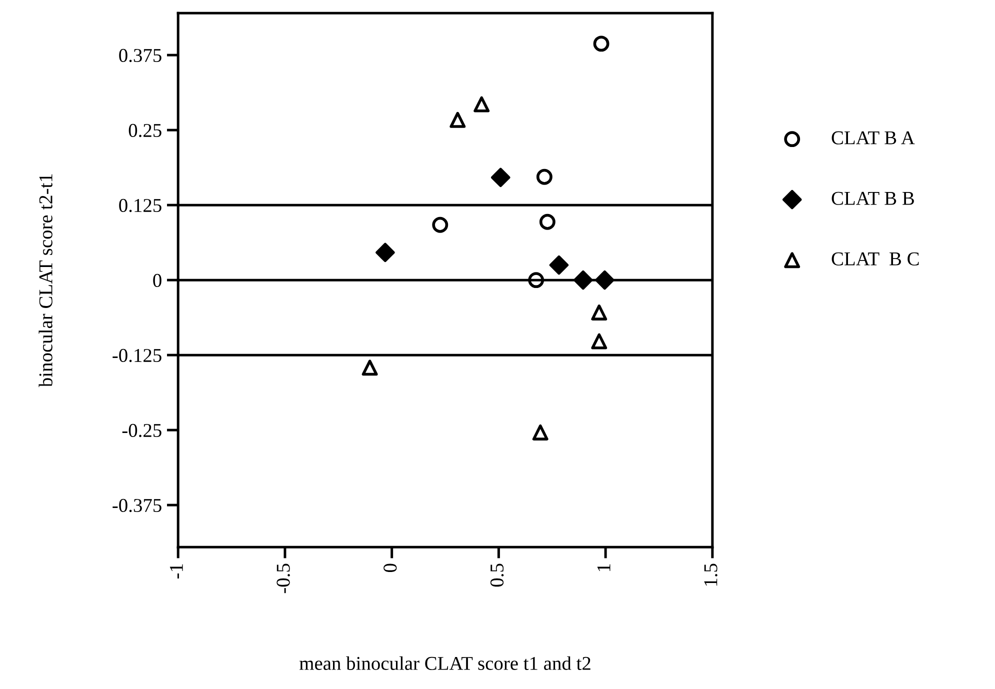 This screenshot has width=995, height=689. Describe the element at coordinates (390, 568) in the screenshot. I see `x-tick-label: 0` at that location.